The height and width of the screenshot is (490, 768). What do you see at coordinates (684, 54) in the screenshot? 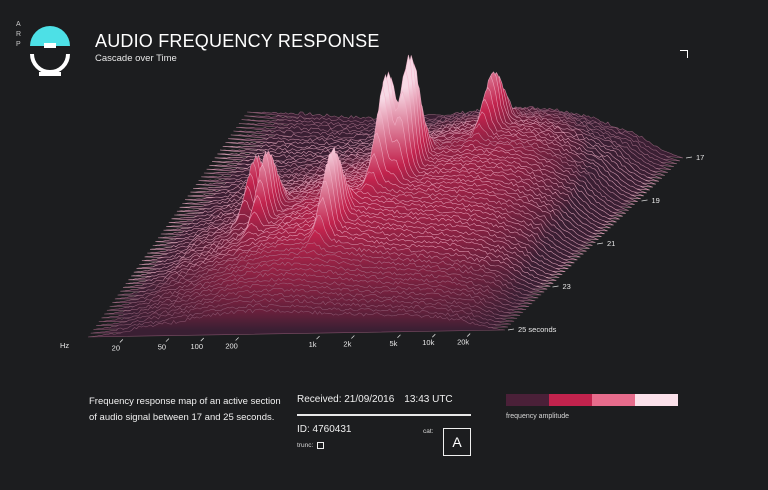
I see `corner-bracket-icon` at bounding box center [684, 54].